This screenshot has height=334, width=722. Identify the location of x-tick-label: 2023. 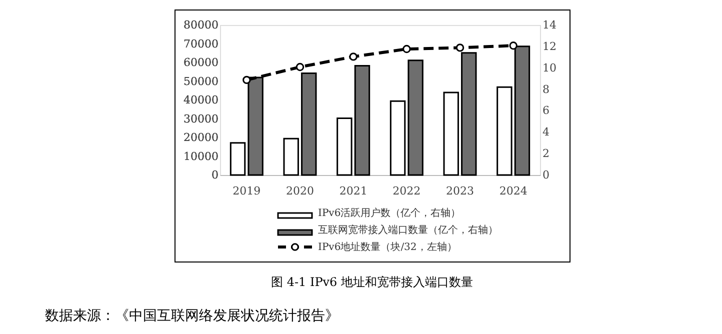
(460, 191).